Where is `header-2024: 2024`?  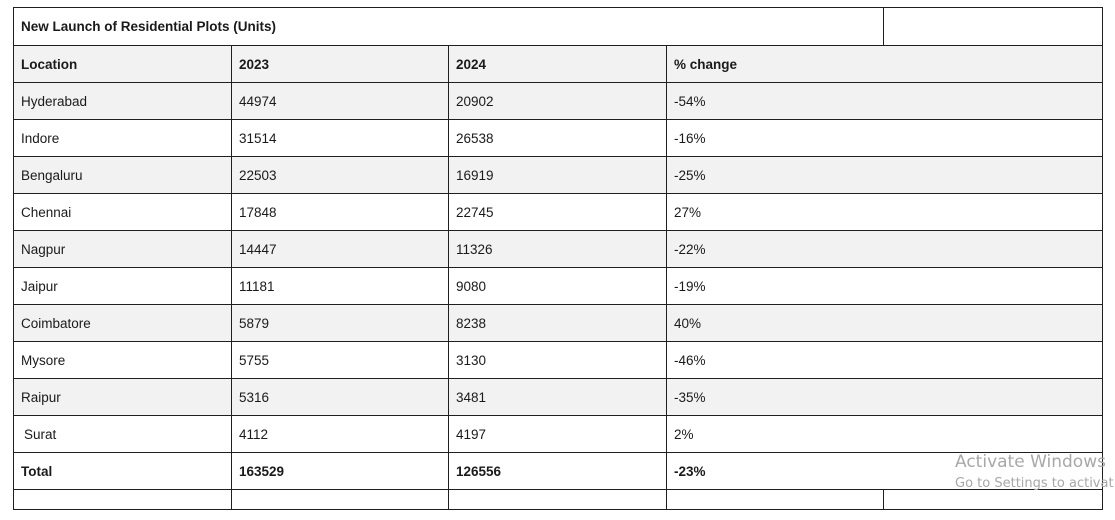
header-2024: 2024 is located at coordinates (557, 64).